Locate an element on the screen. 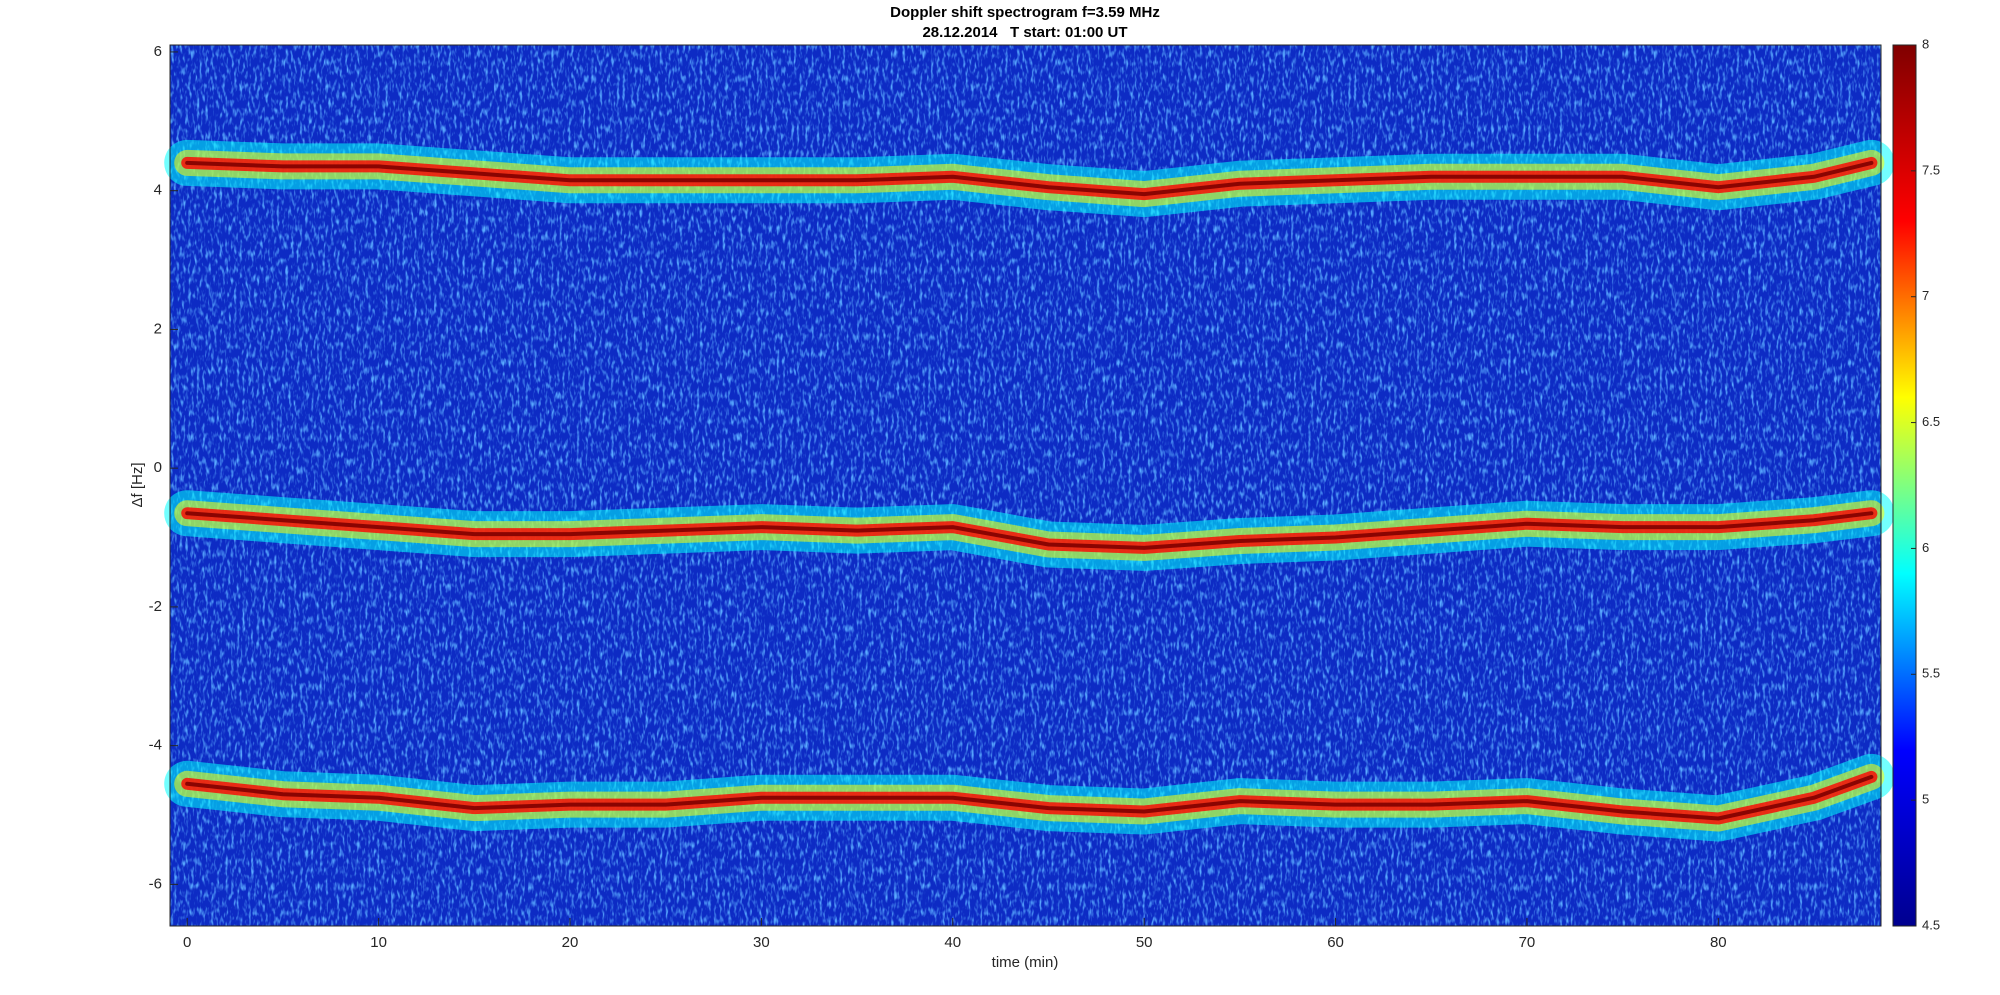 The width and height of the screenshot is (2000, 995). y-axis-label: Δf [Hz] is located at coordinates (137, 484).